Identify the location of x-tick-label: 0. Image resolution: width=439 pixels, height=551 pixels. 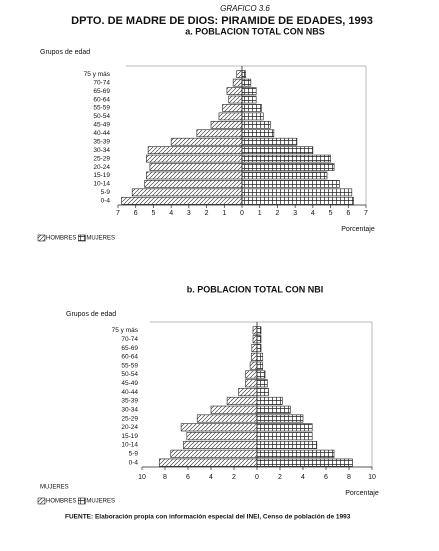
(257, 477).